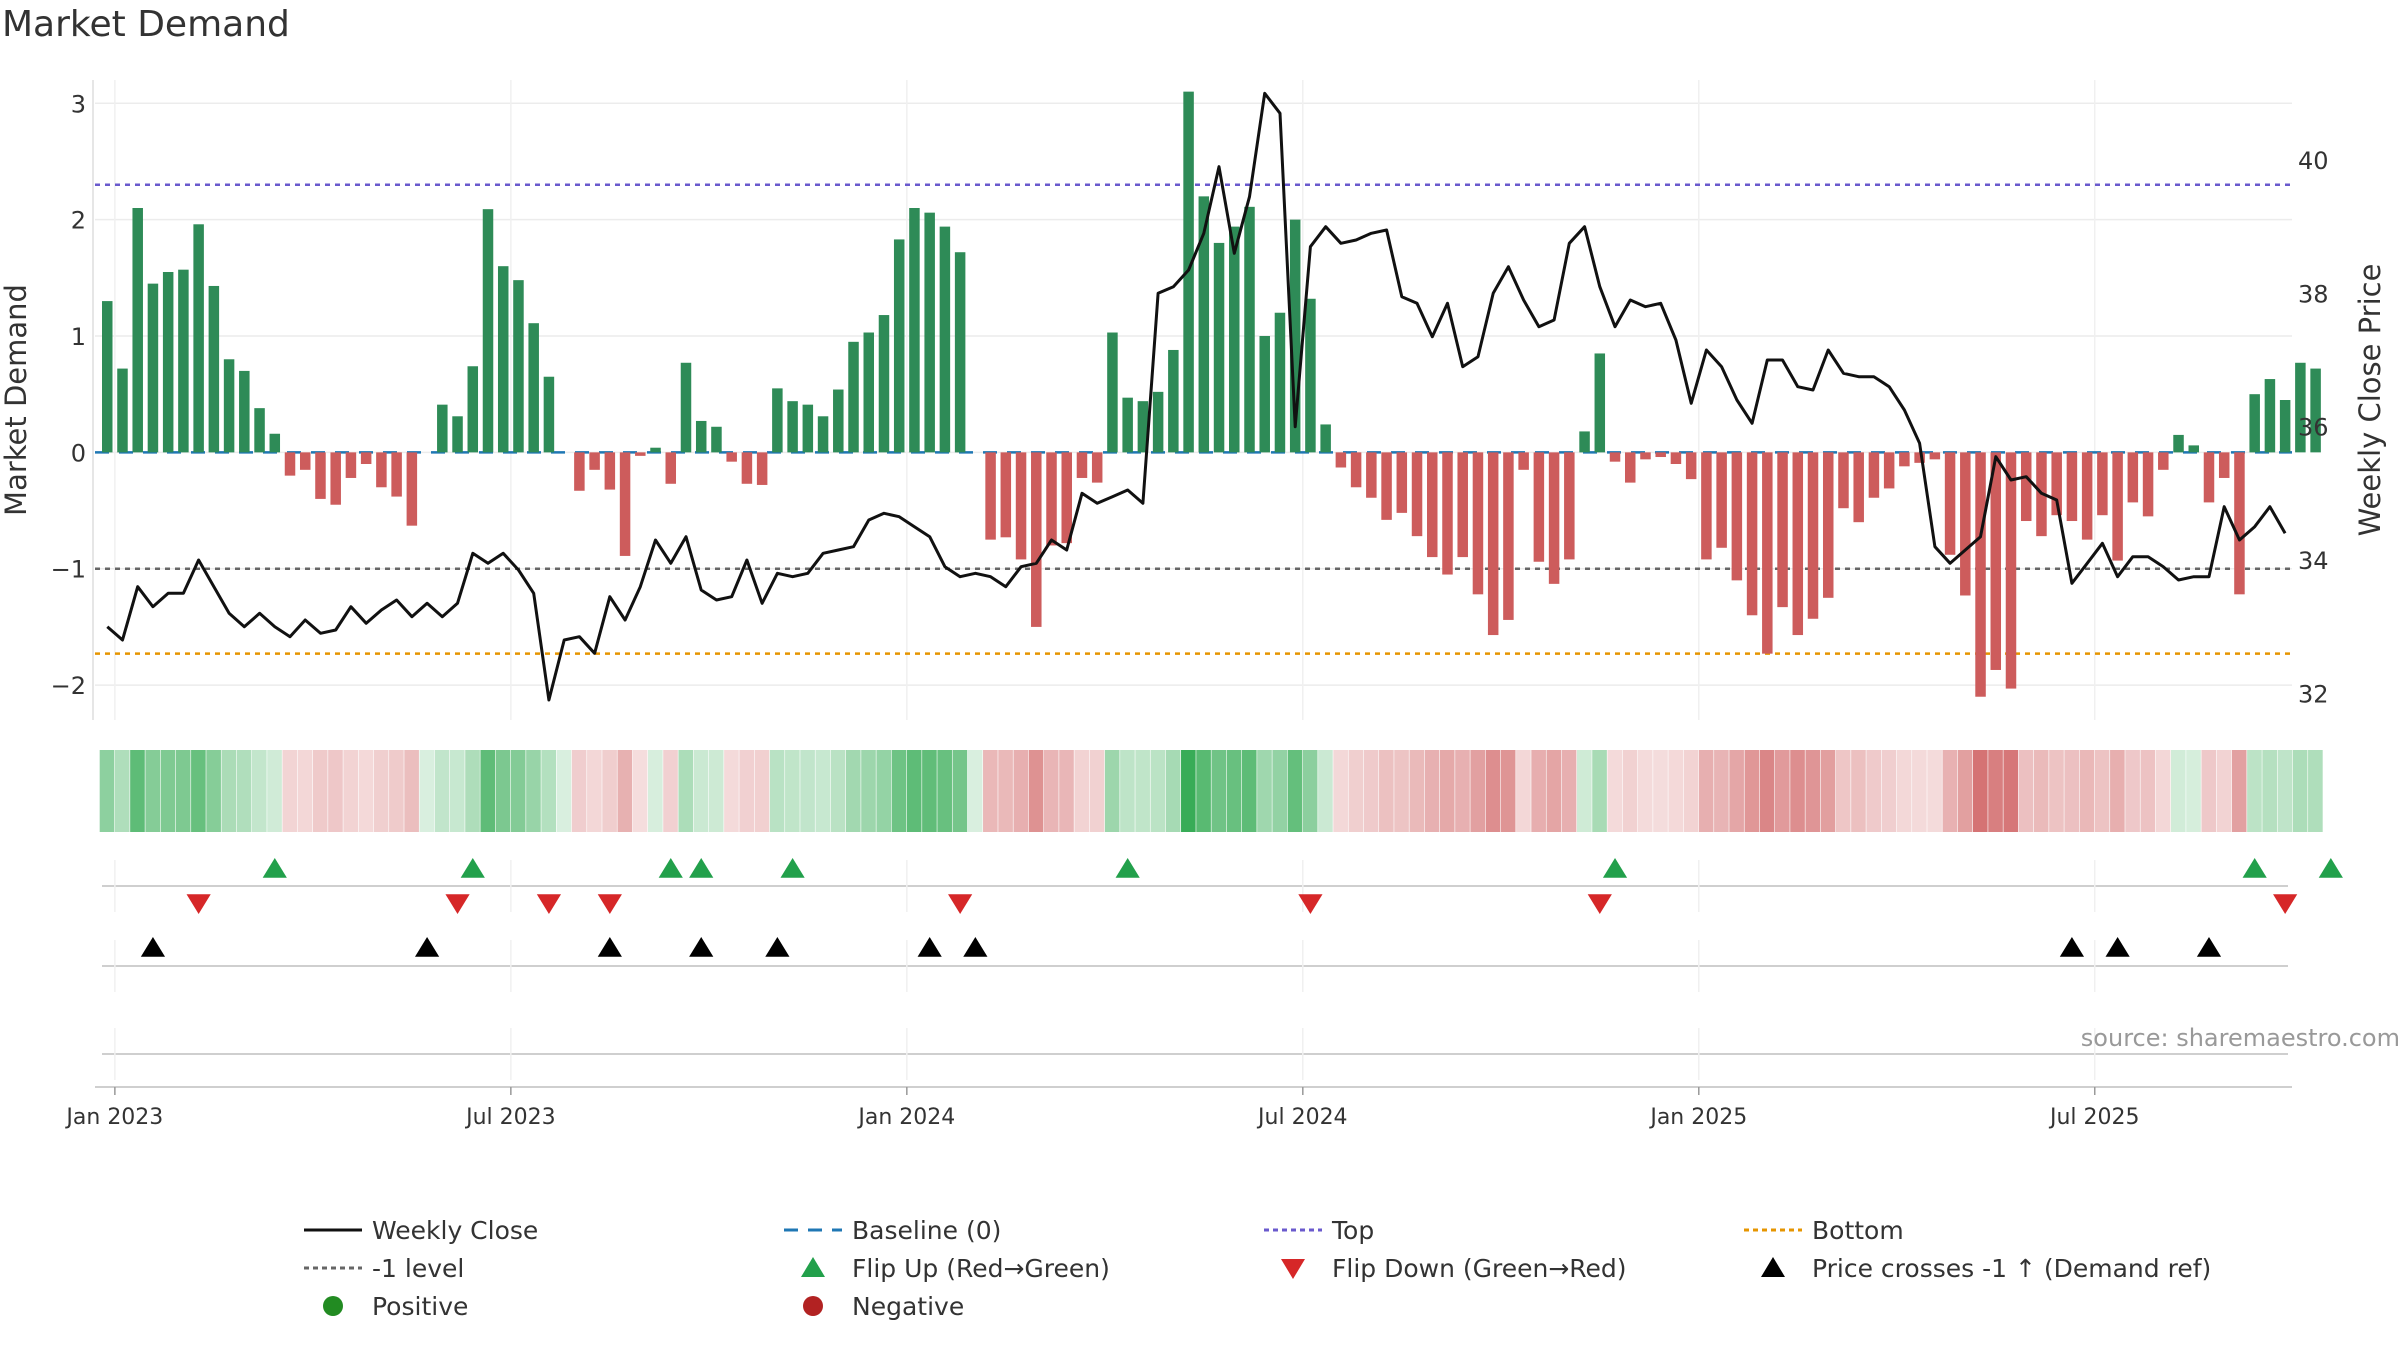 This screenshot has width=2400, height=1350. Describe the element at coordinates (419, 1230) in the screenshot. I see `legend-item-weekly-close: Weekly Close` at that location.